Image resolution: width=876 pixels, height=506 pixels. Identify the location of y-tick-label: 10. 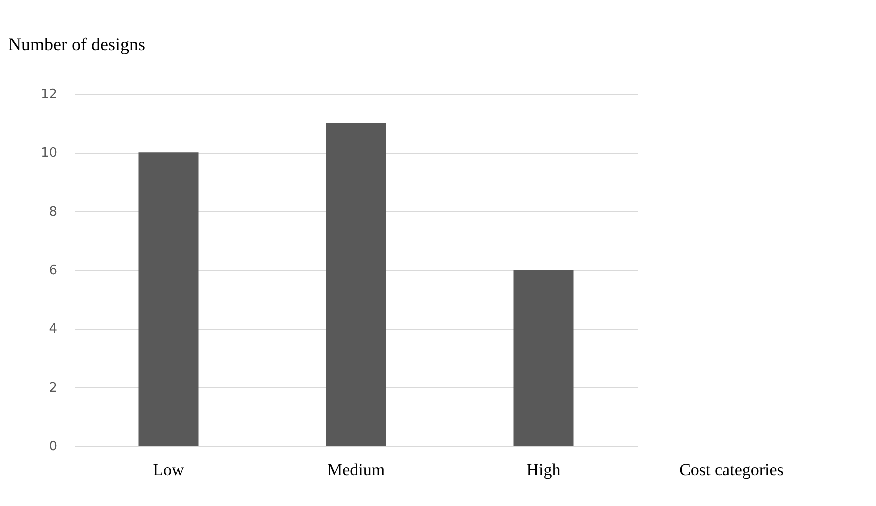
(49, 154).